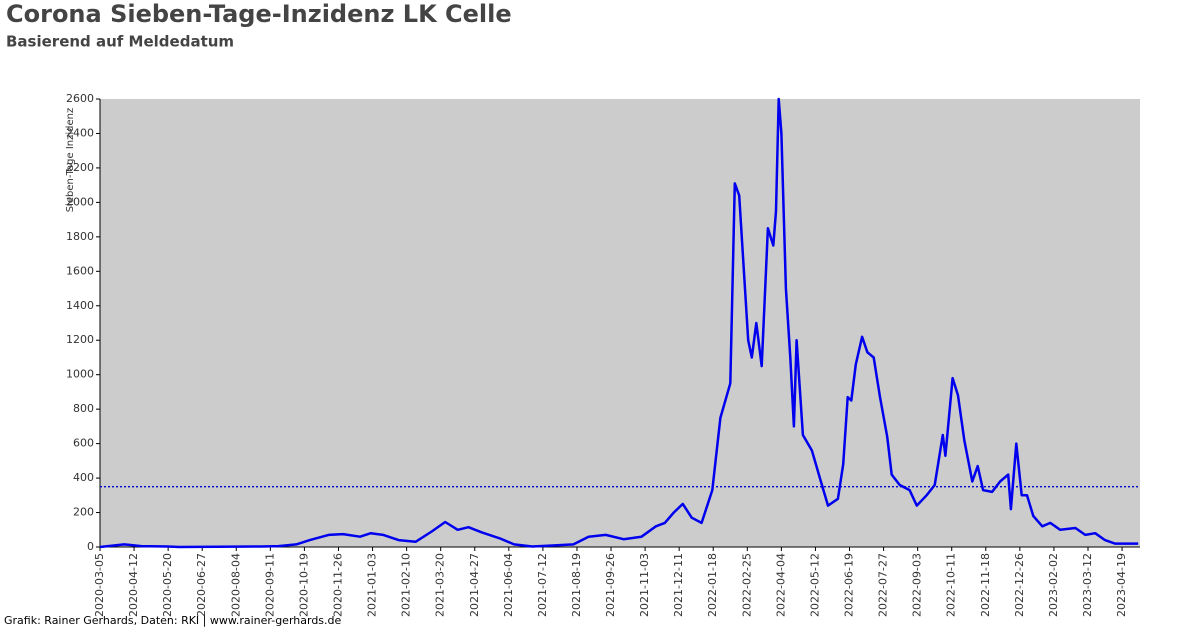 The image size is (1200, 628). What do you see at coordinates (814, 585) in the screenshot?
I see `x-tick-label: 2022-05-12` at bounding box center [814, 585].